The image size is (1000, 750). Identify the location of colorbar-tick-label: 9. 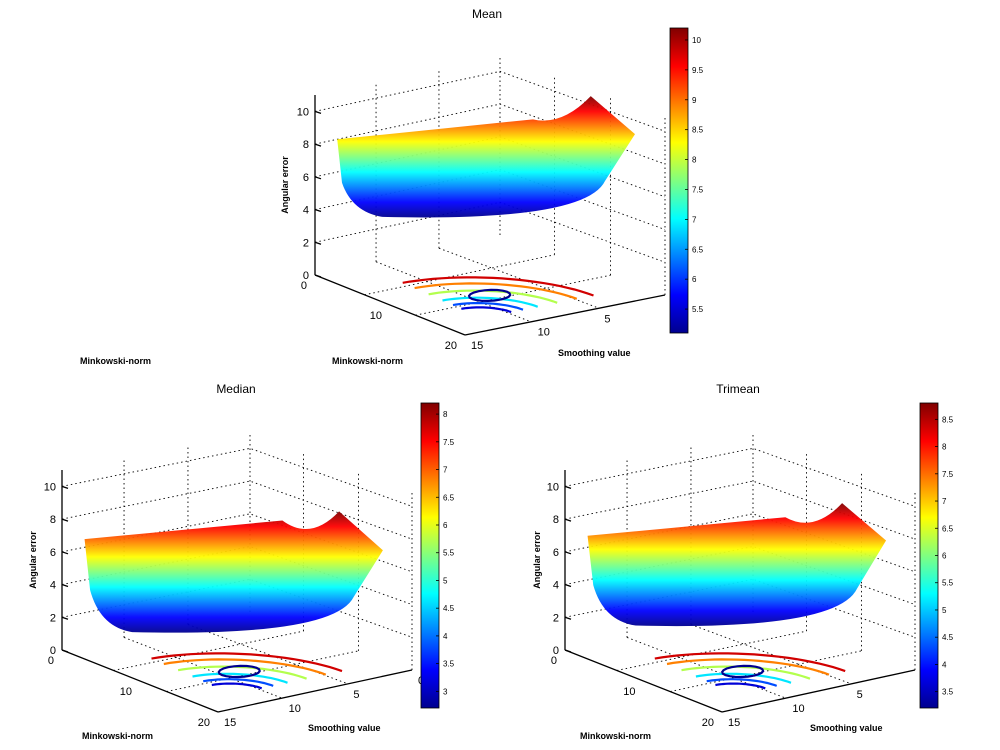
(694, 100).